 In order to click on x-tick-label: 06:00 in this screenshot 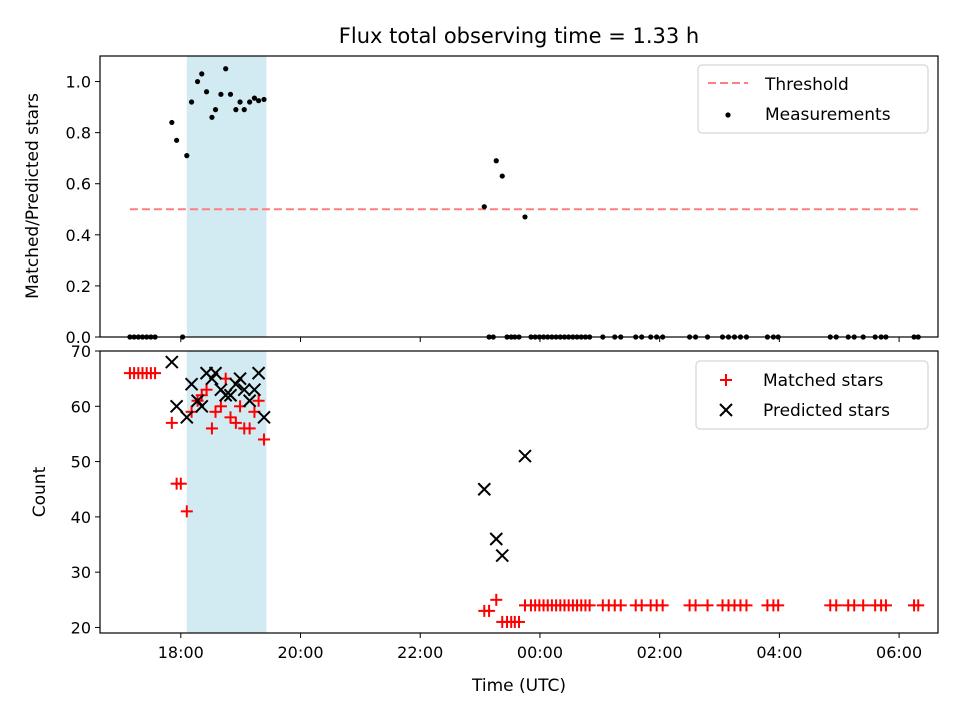, I will do `click(899, 652)`.